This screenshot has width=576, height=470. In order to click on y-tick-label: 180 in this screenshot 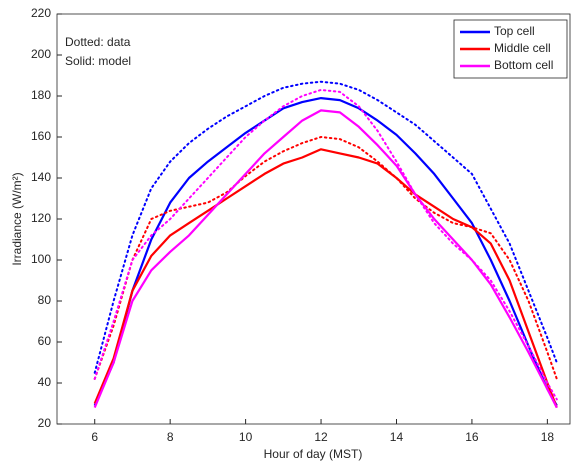, I will do `click(41, 95)`.